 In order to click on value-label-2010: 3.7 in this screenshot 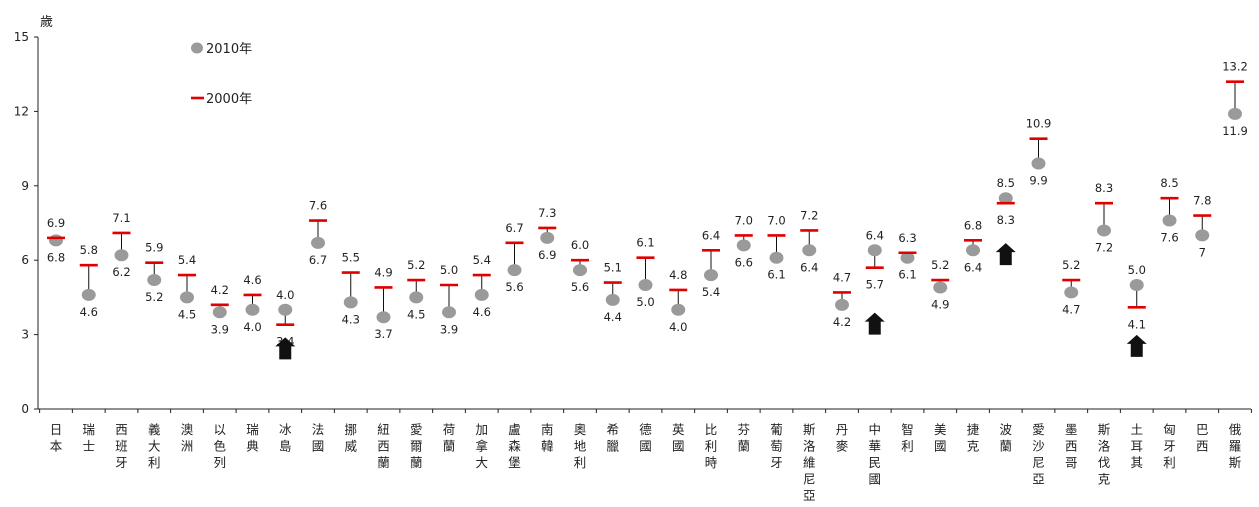, I will do `click(383, 334)`.